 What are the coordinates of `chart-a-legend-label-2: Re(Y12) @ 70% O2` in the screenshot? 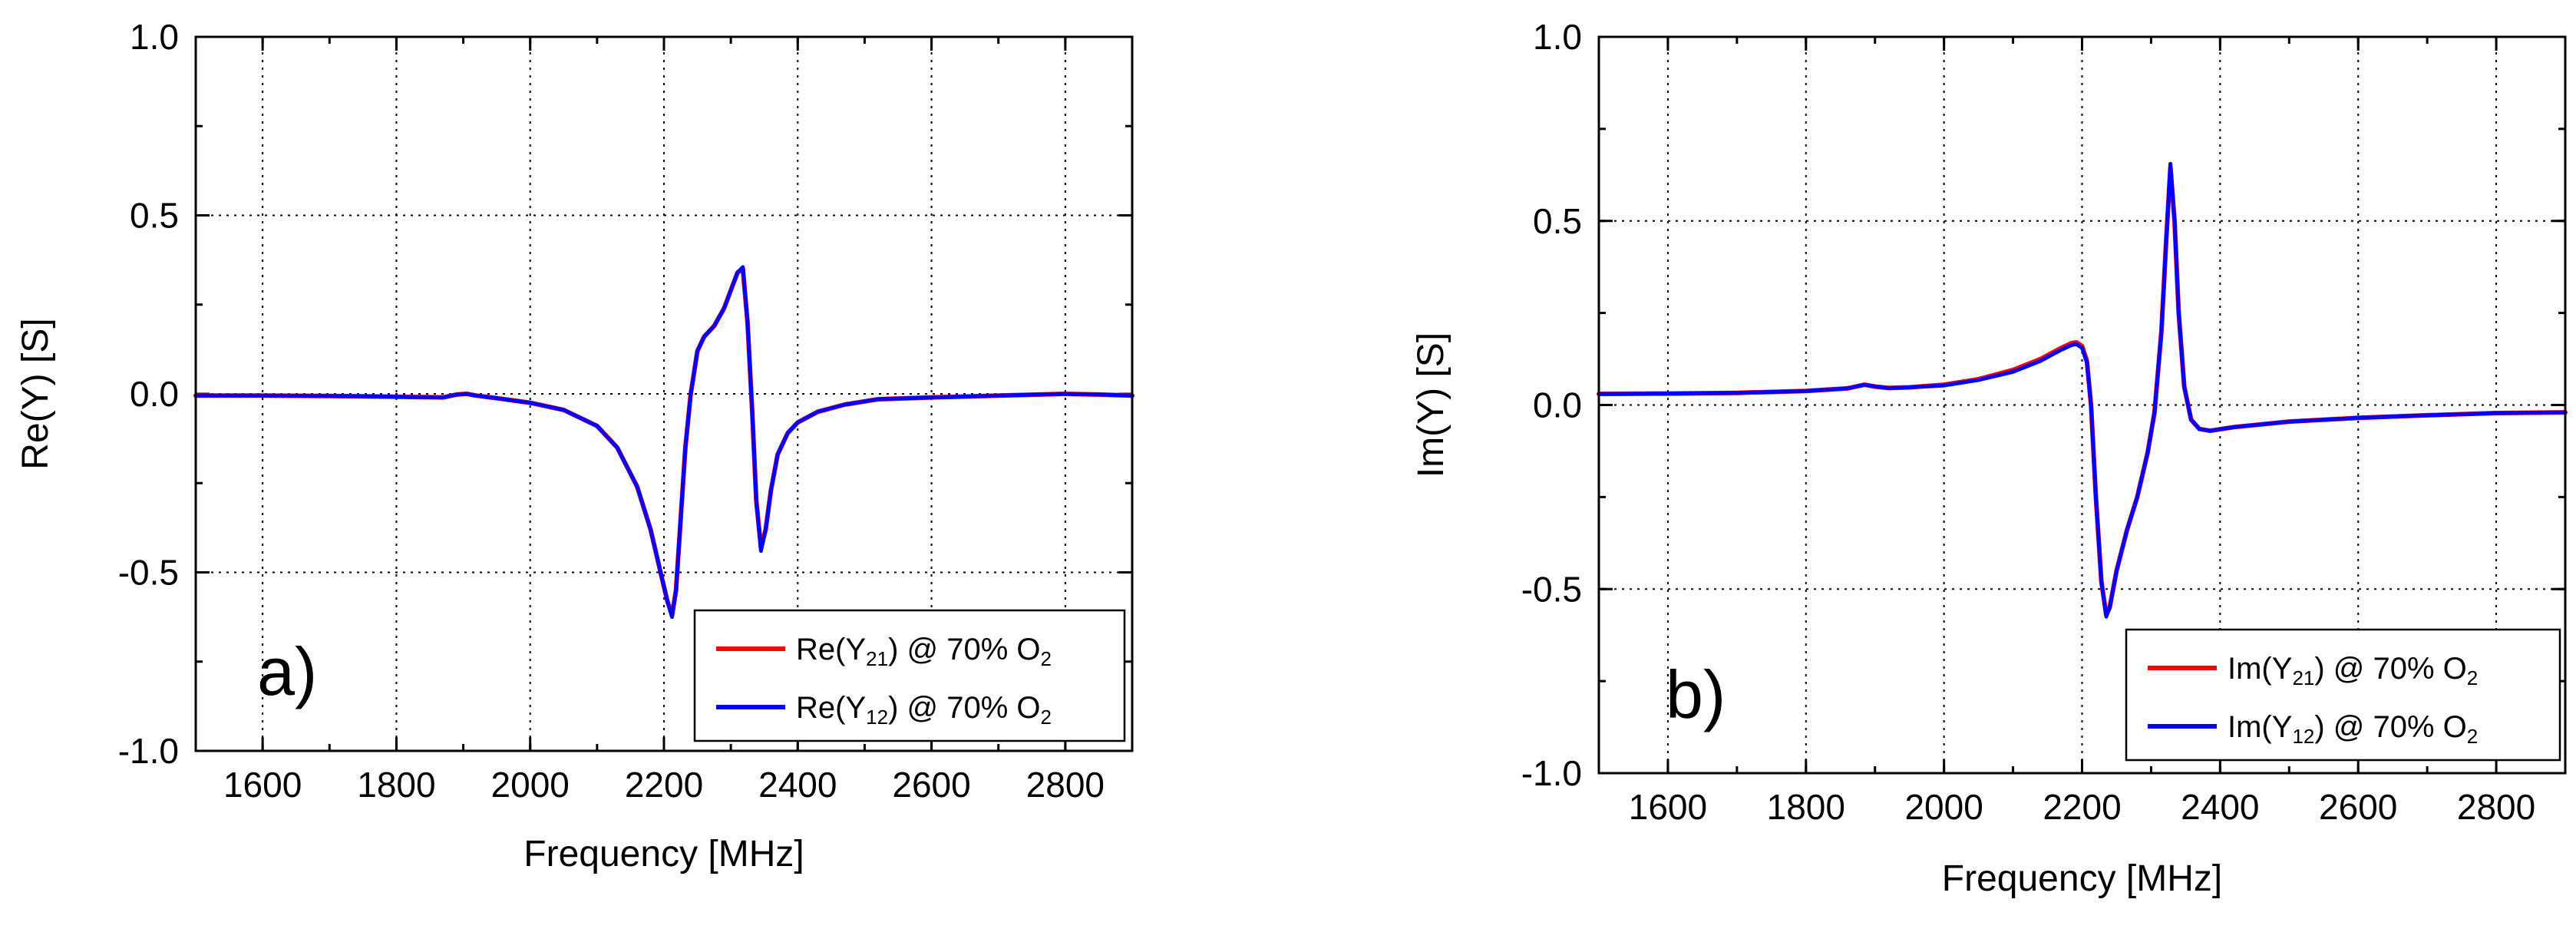 It's located at (924, 710).